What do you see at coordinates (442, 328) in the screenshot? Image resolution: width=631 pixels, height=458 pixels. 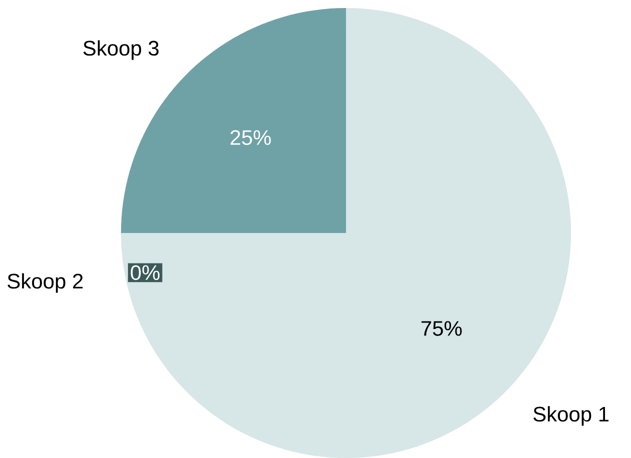 I see `data-label: 75%` at bounding box center [442, 328].